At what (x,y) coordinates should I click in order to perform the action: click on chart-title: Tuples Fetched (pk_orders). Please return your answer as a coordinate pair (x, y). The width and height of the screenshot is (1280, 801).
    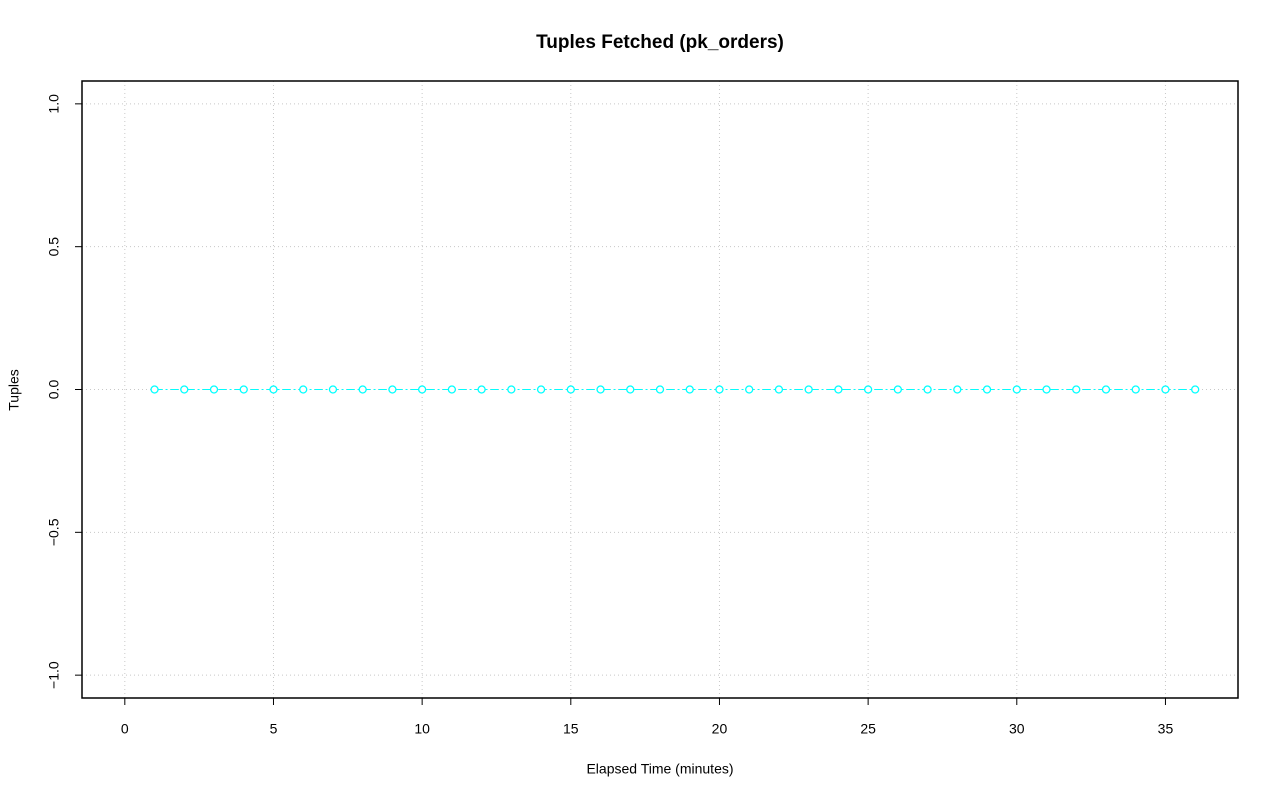
    Looking at the image, I should click on (660, 42).